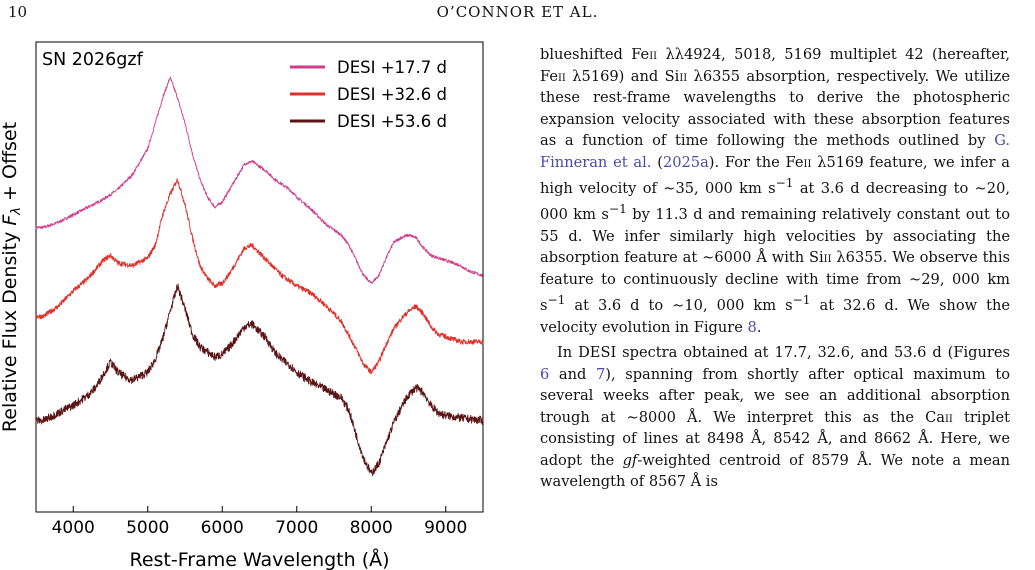 The width and height of the screenshot is (1035, 570). Describe the element at coordinates (259, 559) in the screenshot. I see `x-axis-label: Rest-Frame Wavelength (Å)` at that location.